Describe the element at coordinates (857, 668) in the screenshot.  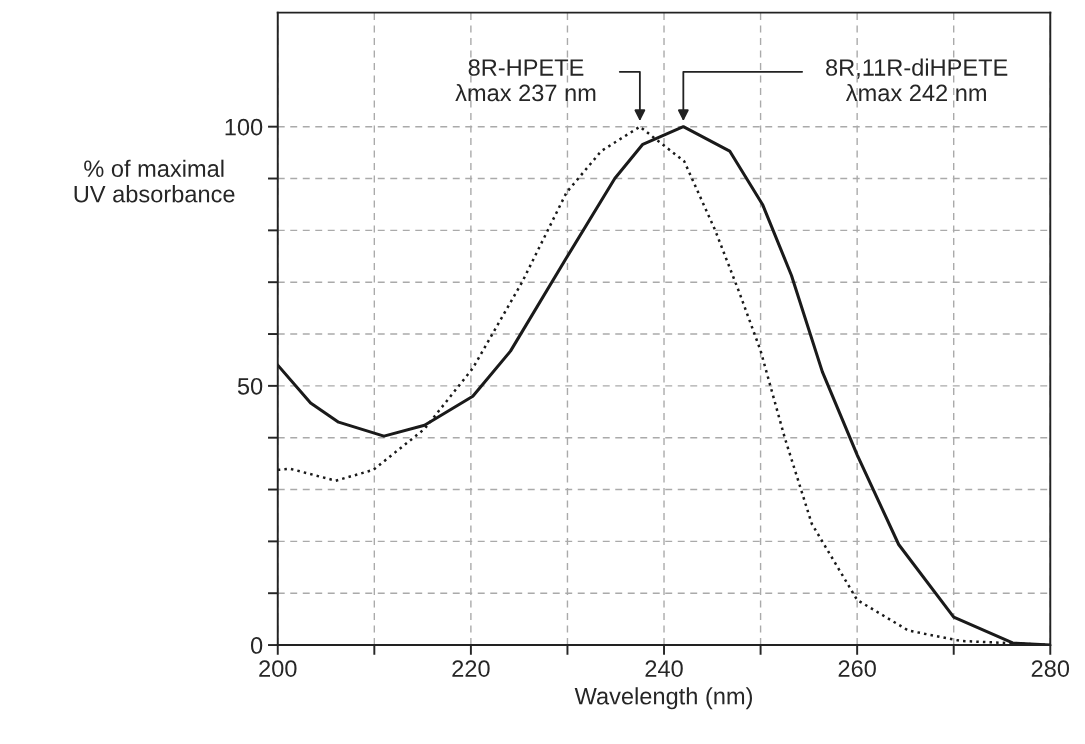
I see `x-tick-label: 260` at that location.